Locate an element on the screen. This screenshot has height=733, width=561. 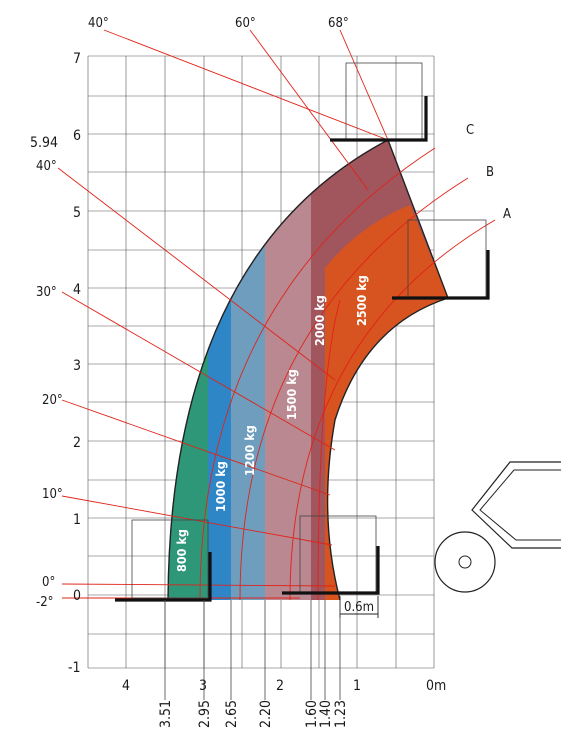
left-angle-labels: 40° 30° 20° 10° 0° -2° is located at coordinates (49, 384).